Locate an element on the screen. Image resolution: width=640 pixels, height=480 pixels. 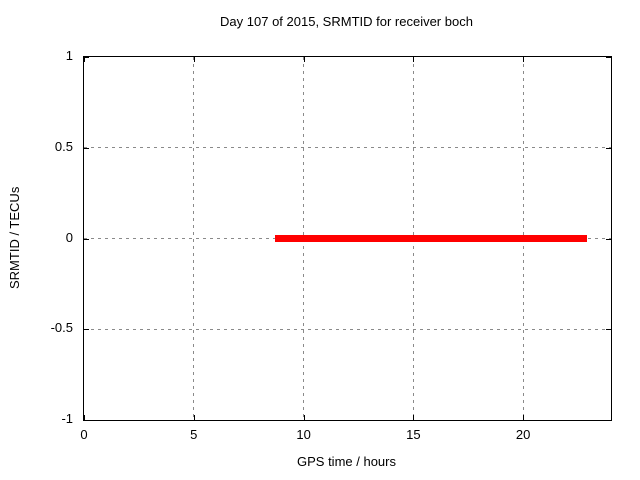
gridline-y--0.5 is located at coordinates (347, 329).